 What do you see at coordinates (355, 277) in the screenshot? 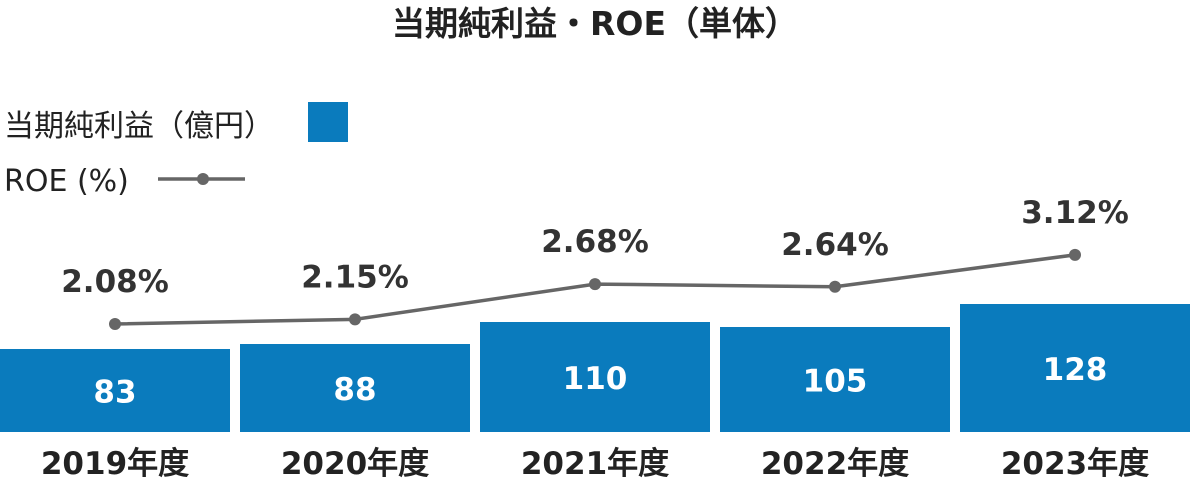
I see `roe-value-label-2: 2.15%` at bounding box center [355, 277].